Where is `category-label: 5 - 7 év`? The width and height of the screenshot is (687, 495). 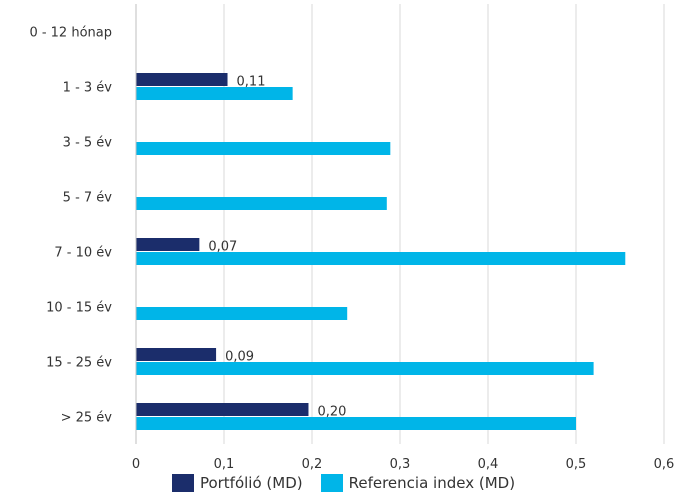 category-label: 5 - 7 év is located at coordinates (88, 198).